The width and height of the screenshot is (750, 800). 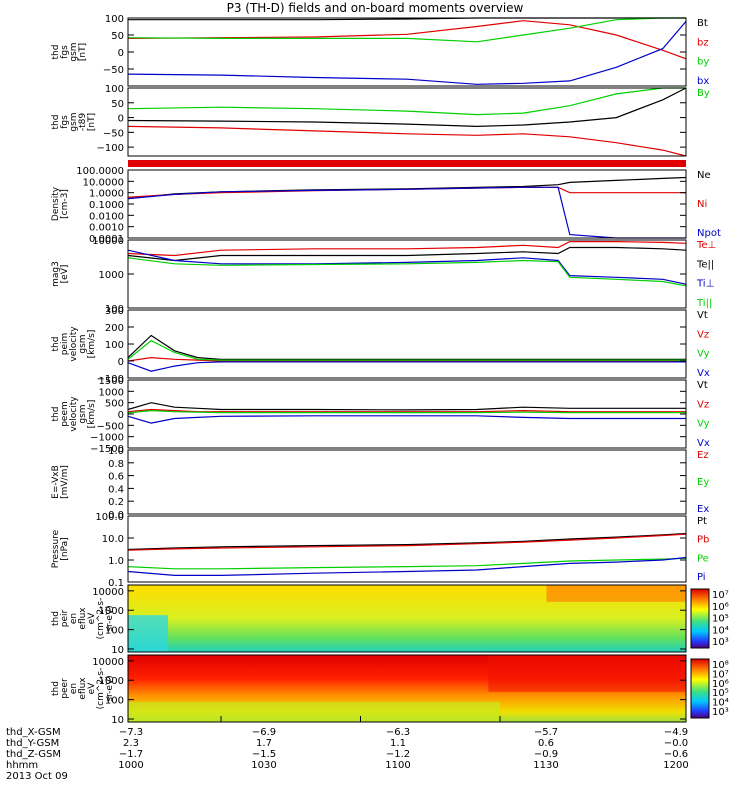 What do you see at coordinates (83, 122) in the screenshot?
I see `y-axis-label: -t89` at bounding box center [83, 122].